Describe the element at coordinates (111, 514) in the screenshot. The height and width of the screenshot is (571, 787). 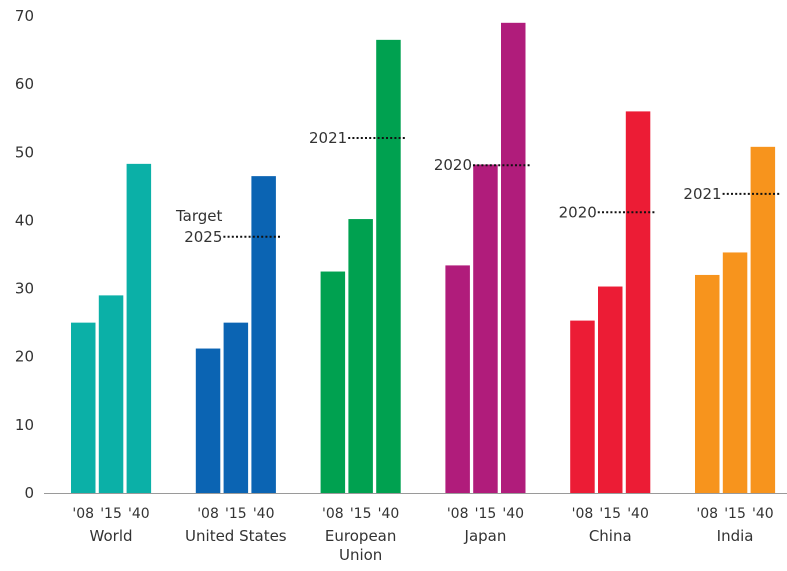
I see `x-tick-label-world-15: '15` at that location.